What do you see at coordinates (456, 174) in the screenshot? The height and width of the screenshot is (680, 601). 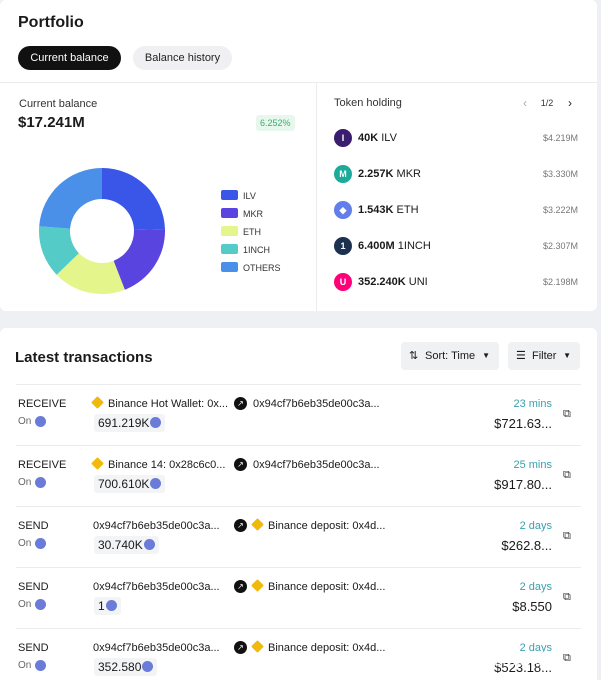 I see `token-row-mkr: M 2.257K MKR $3.330M` at bounding box center [456, 174].